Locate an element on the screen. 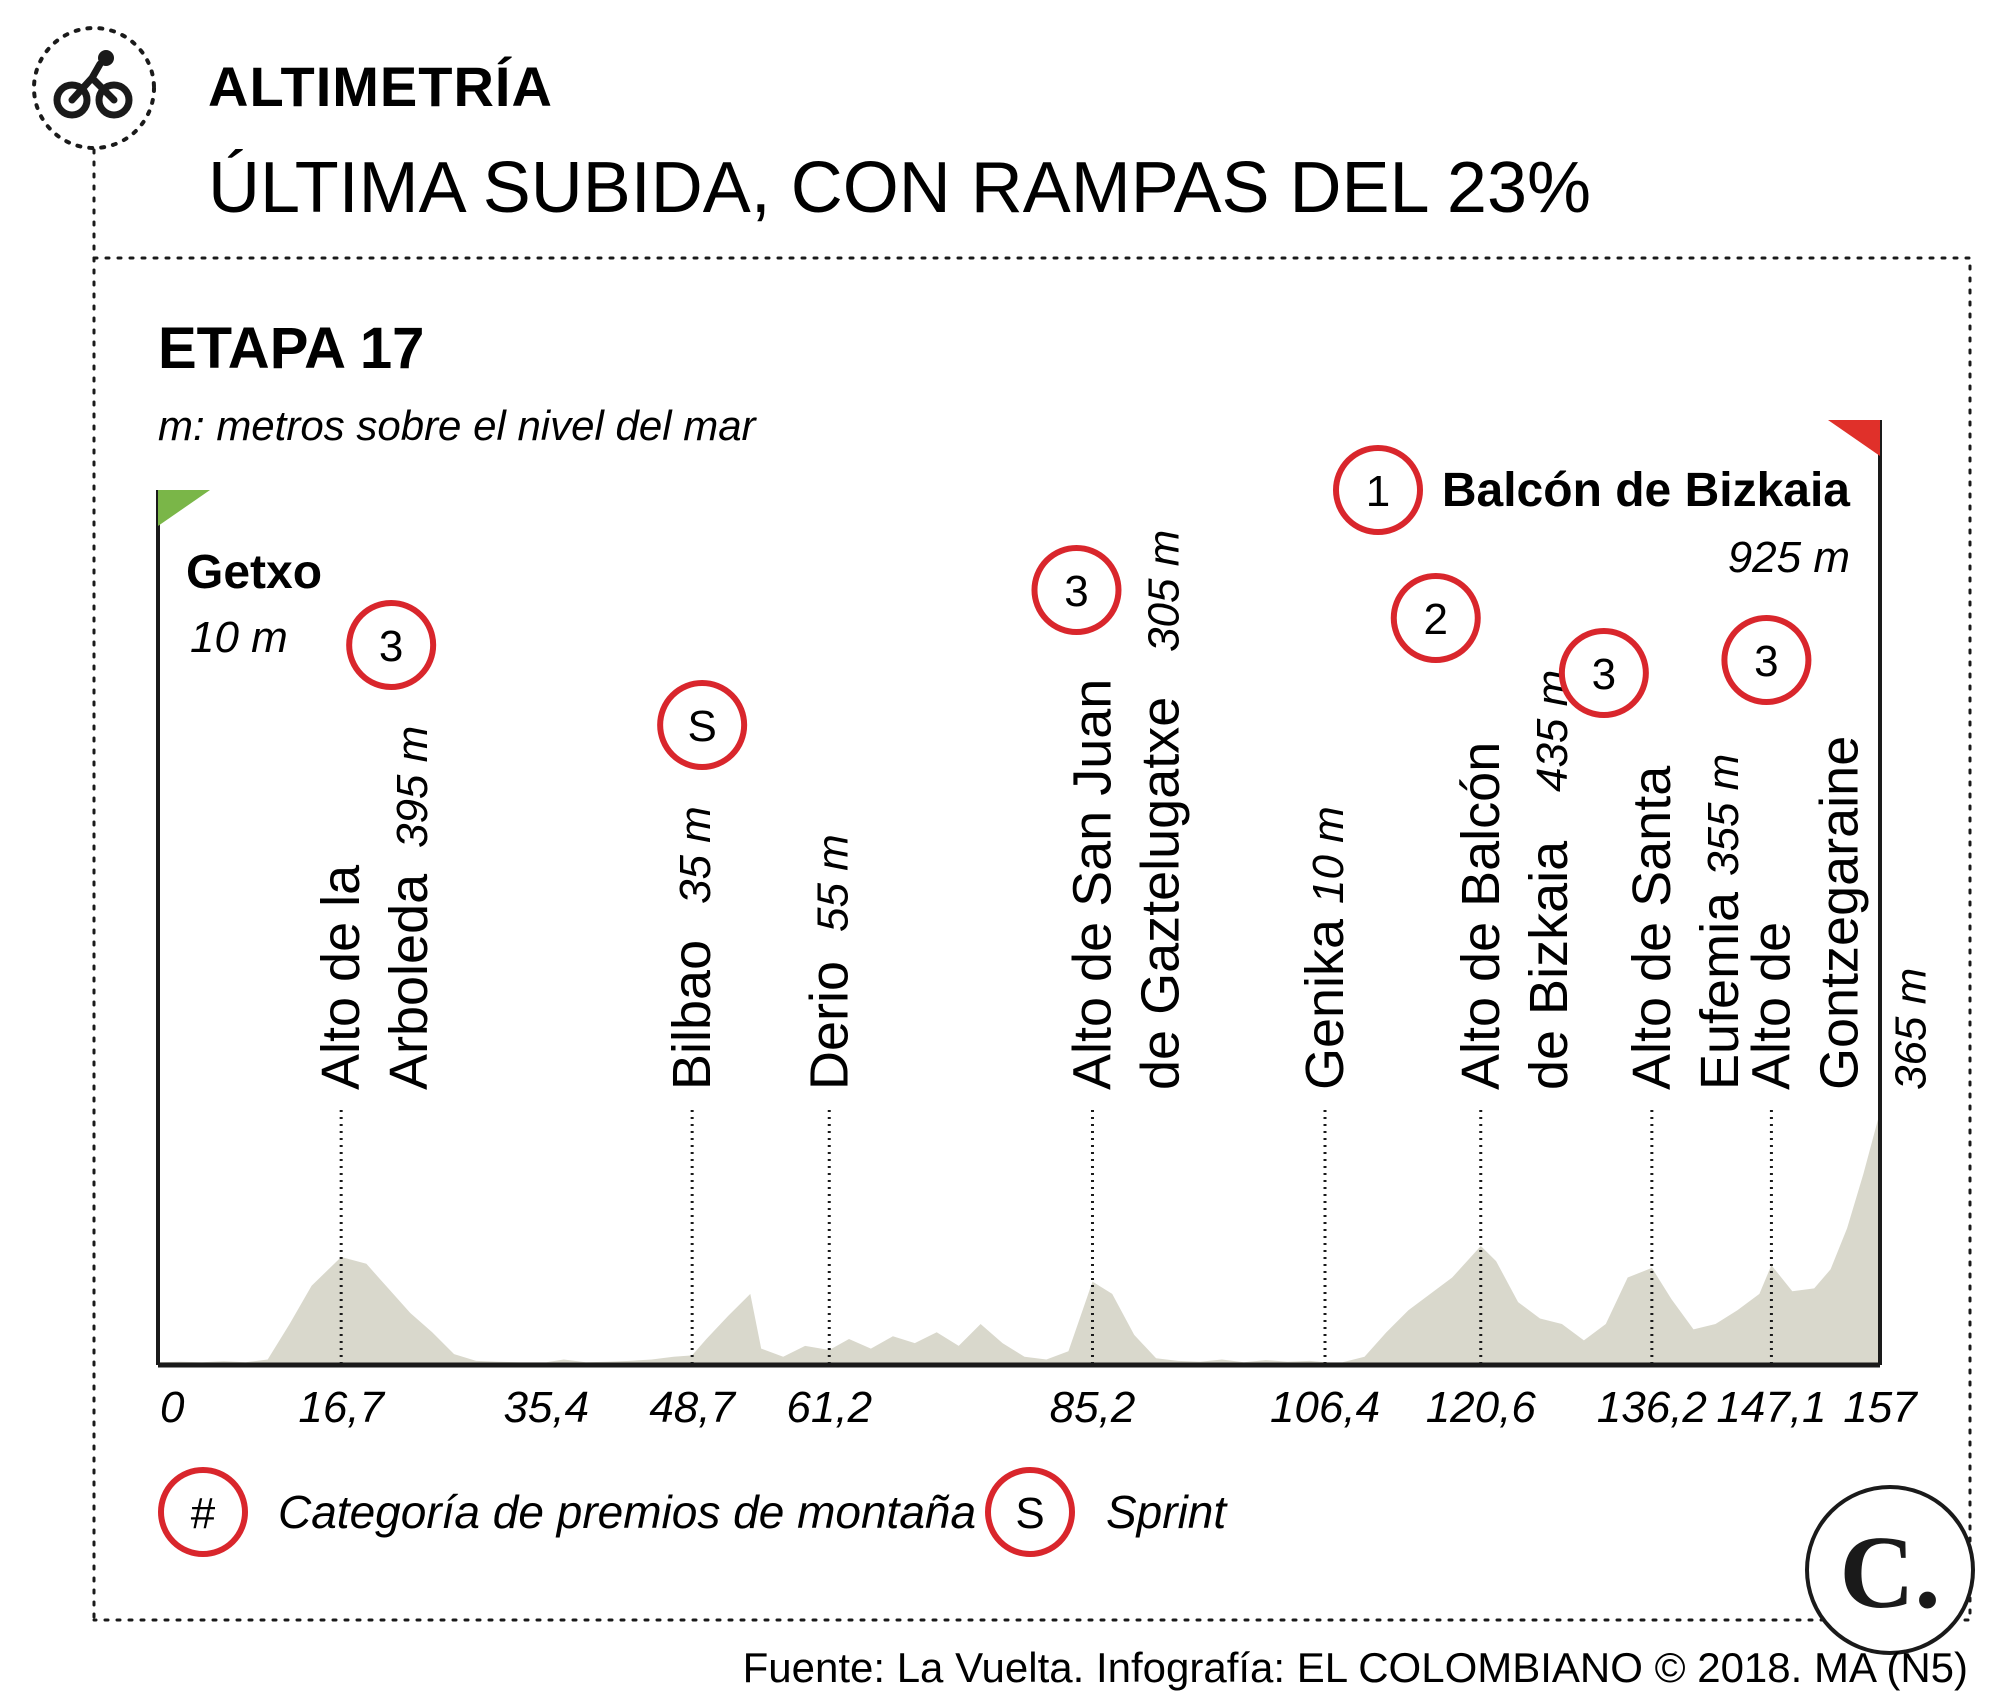 This screenshot has height=1705, width=2000. location-name: Getxo is located at coordinates (254, 572).